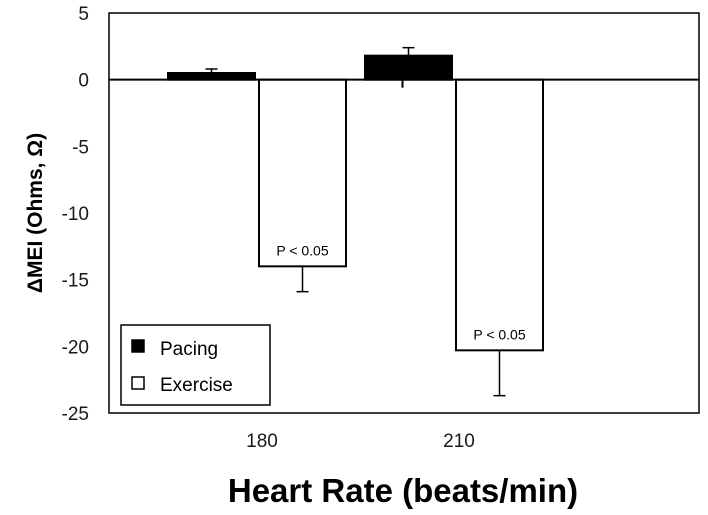 The height and width of the screenshot is (515, 708). What do you see at coordinates (196, 385) in the screenshot?
I see `legend-label-exercise: Exercise` at bounding box center [196, 385].